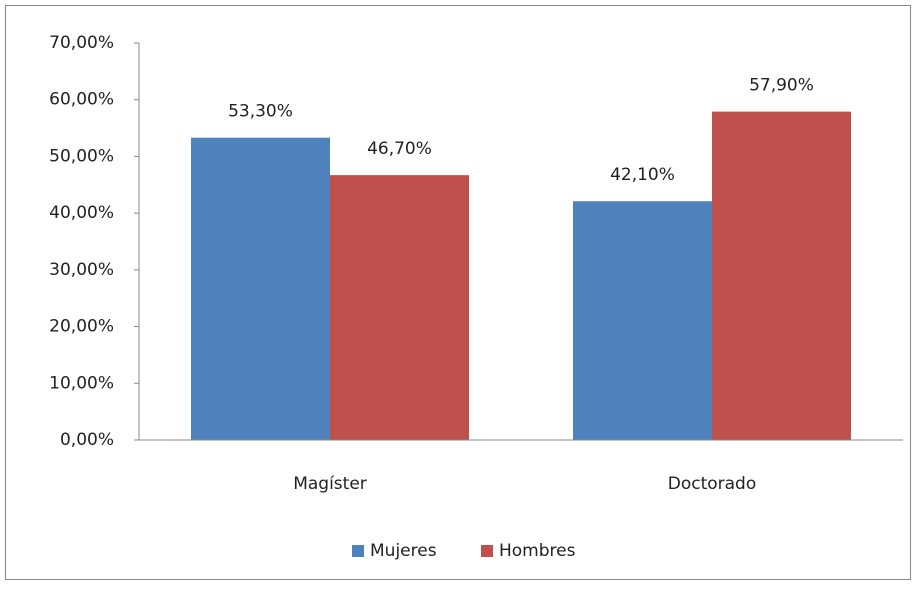 This screenshot has height=589, width=916. I want to click on legend-label: Hombres, so click(537, 551).